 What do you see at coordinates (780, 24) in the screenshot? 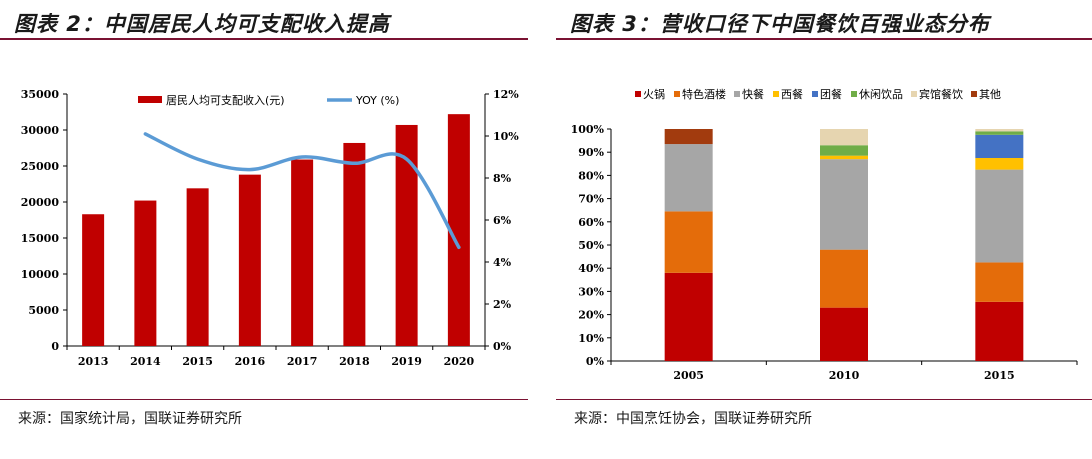
I see `right-chart-title: 图表 3：营收口径下中国餐饮百强业态分布` at bounding box center [780, 24].